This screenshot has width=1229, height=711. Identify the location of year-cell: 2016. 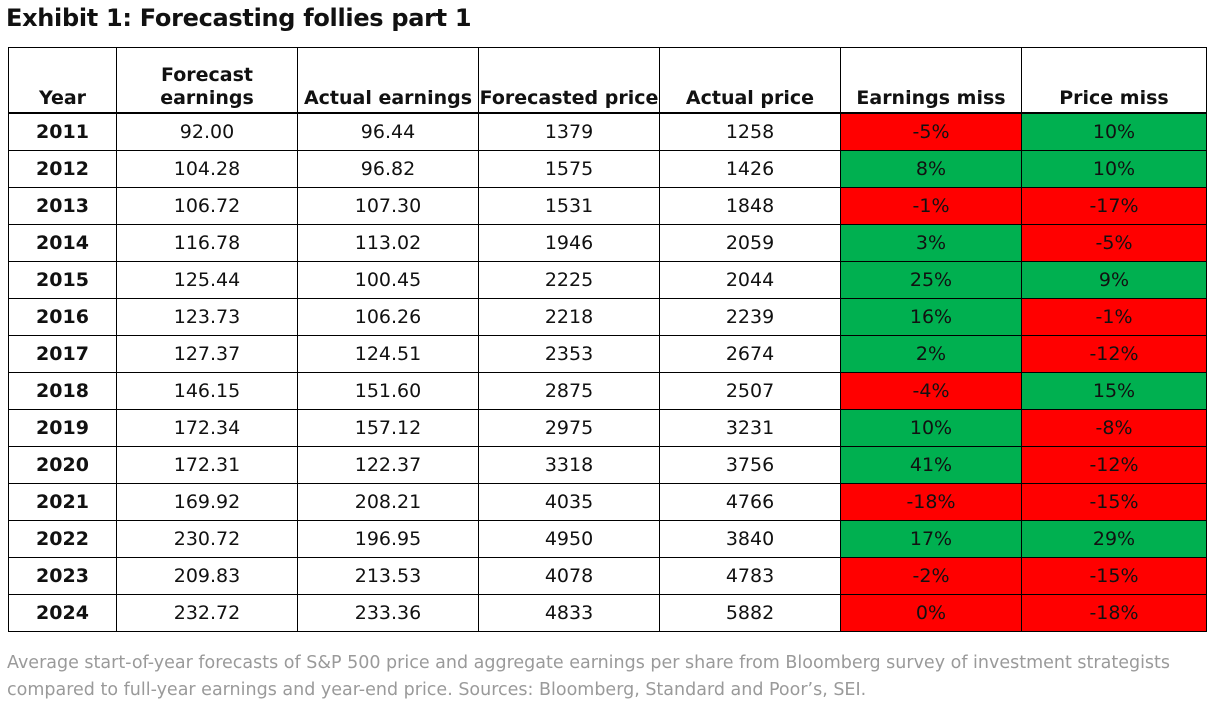
(62, 317).